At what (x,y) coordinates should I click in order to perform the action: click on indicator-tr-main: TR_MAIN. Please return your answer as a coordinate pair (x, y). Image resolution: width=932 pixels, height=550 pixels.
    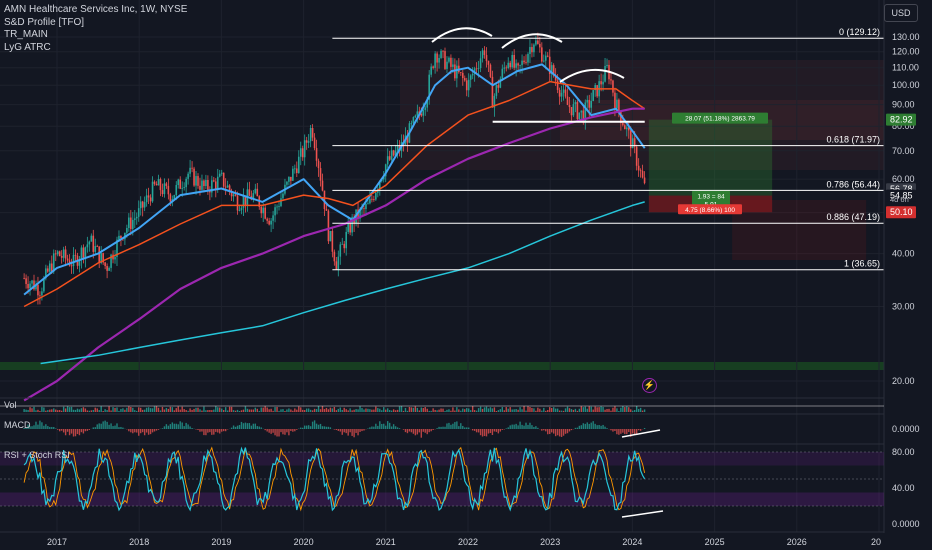
    Looking at the image, I should click on (26, 34).